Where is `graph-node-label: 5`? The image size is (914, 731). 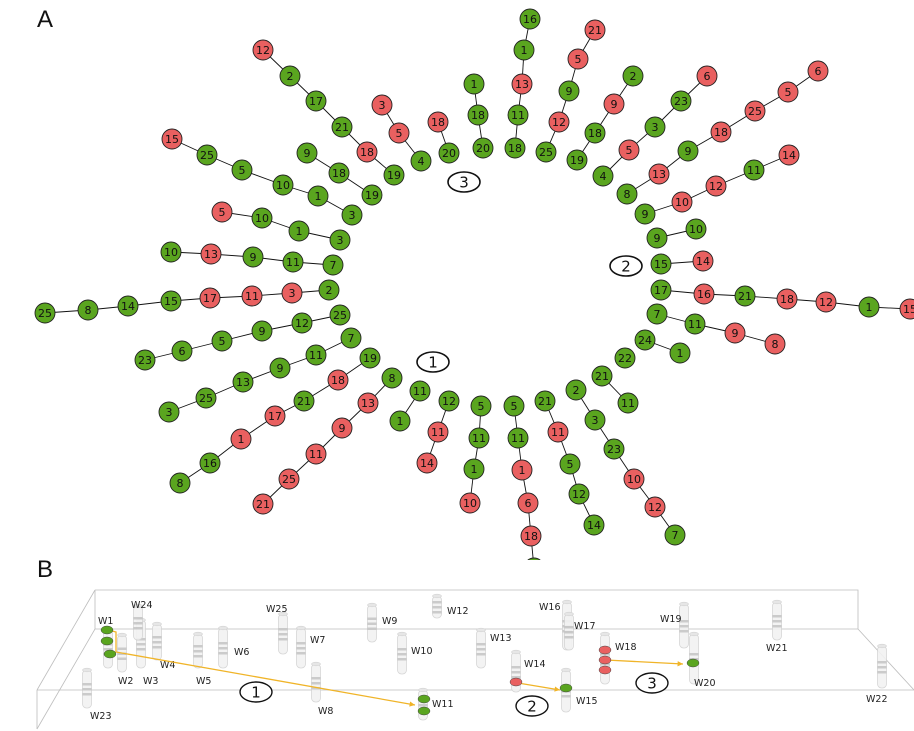
graph-node-label: 5 is located at coordinates (578, 59).